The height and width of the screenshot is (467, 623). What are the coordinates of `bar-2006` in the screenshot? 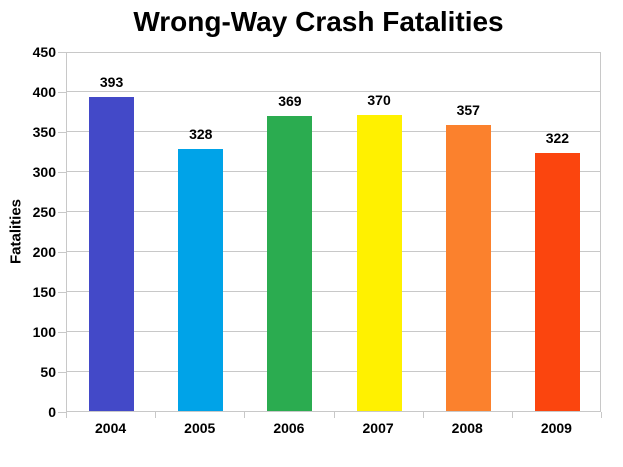 It's located at (290, 263).